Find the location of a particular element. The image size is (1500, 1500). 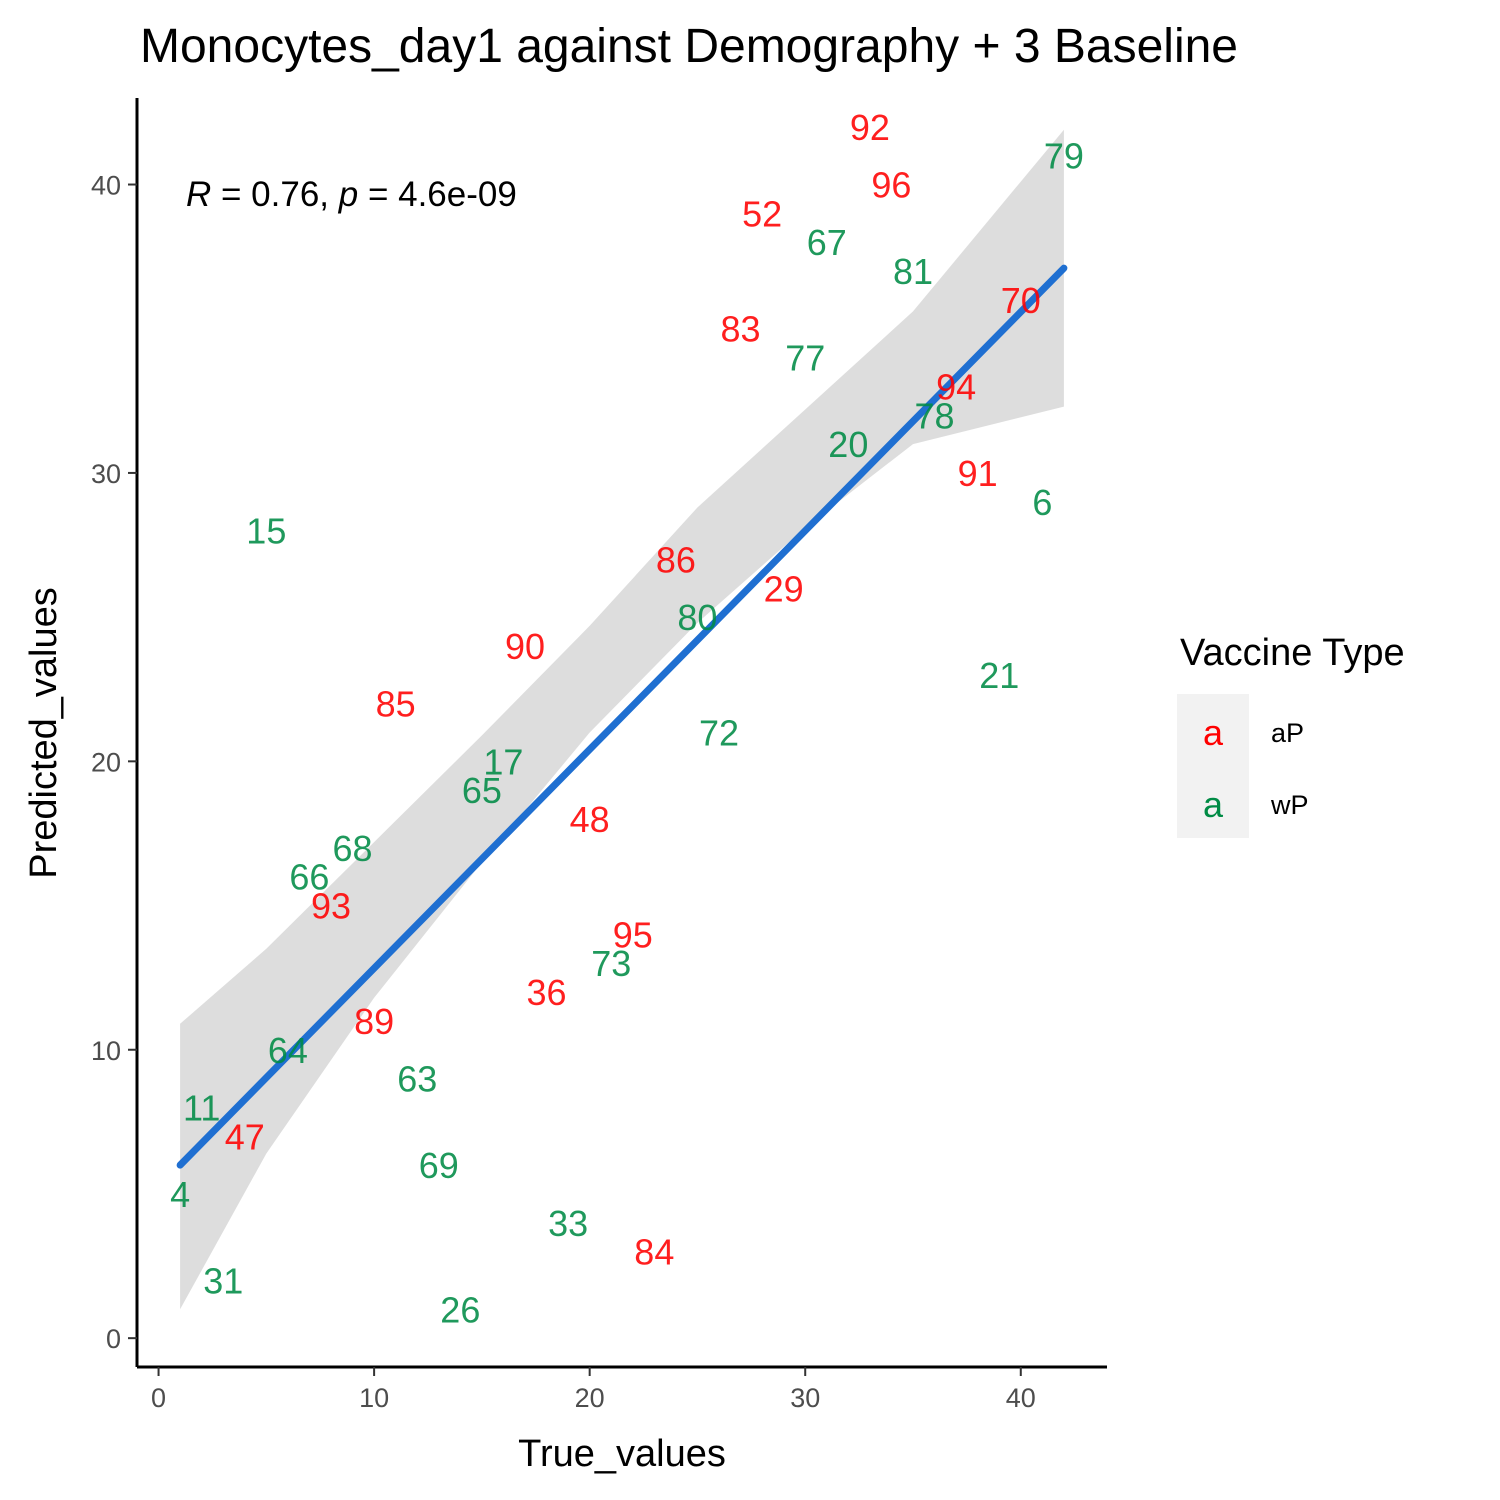

point-label-21: 21 is located at coordinates (999, 675).